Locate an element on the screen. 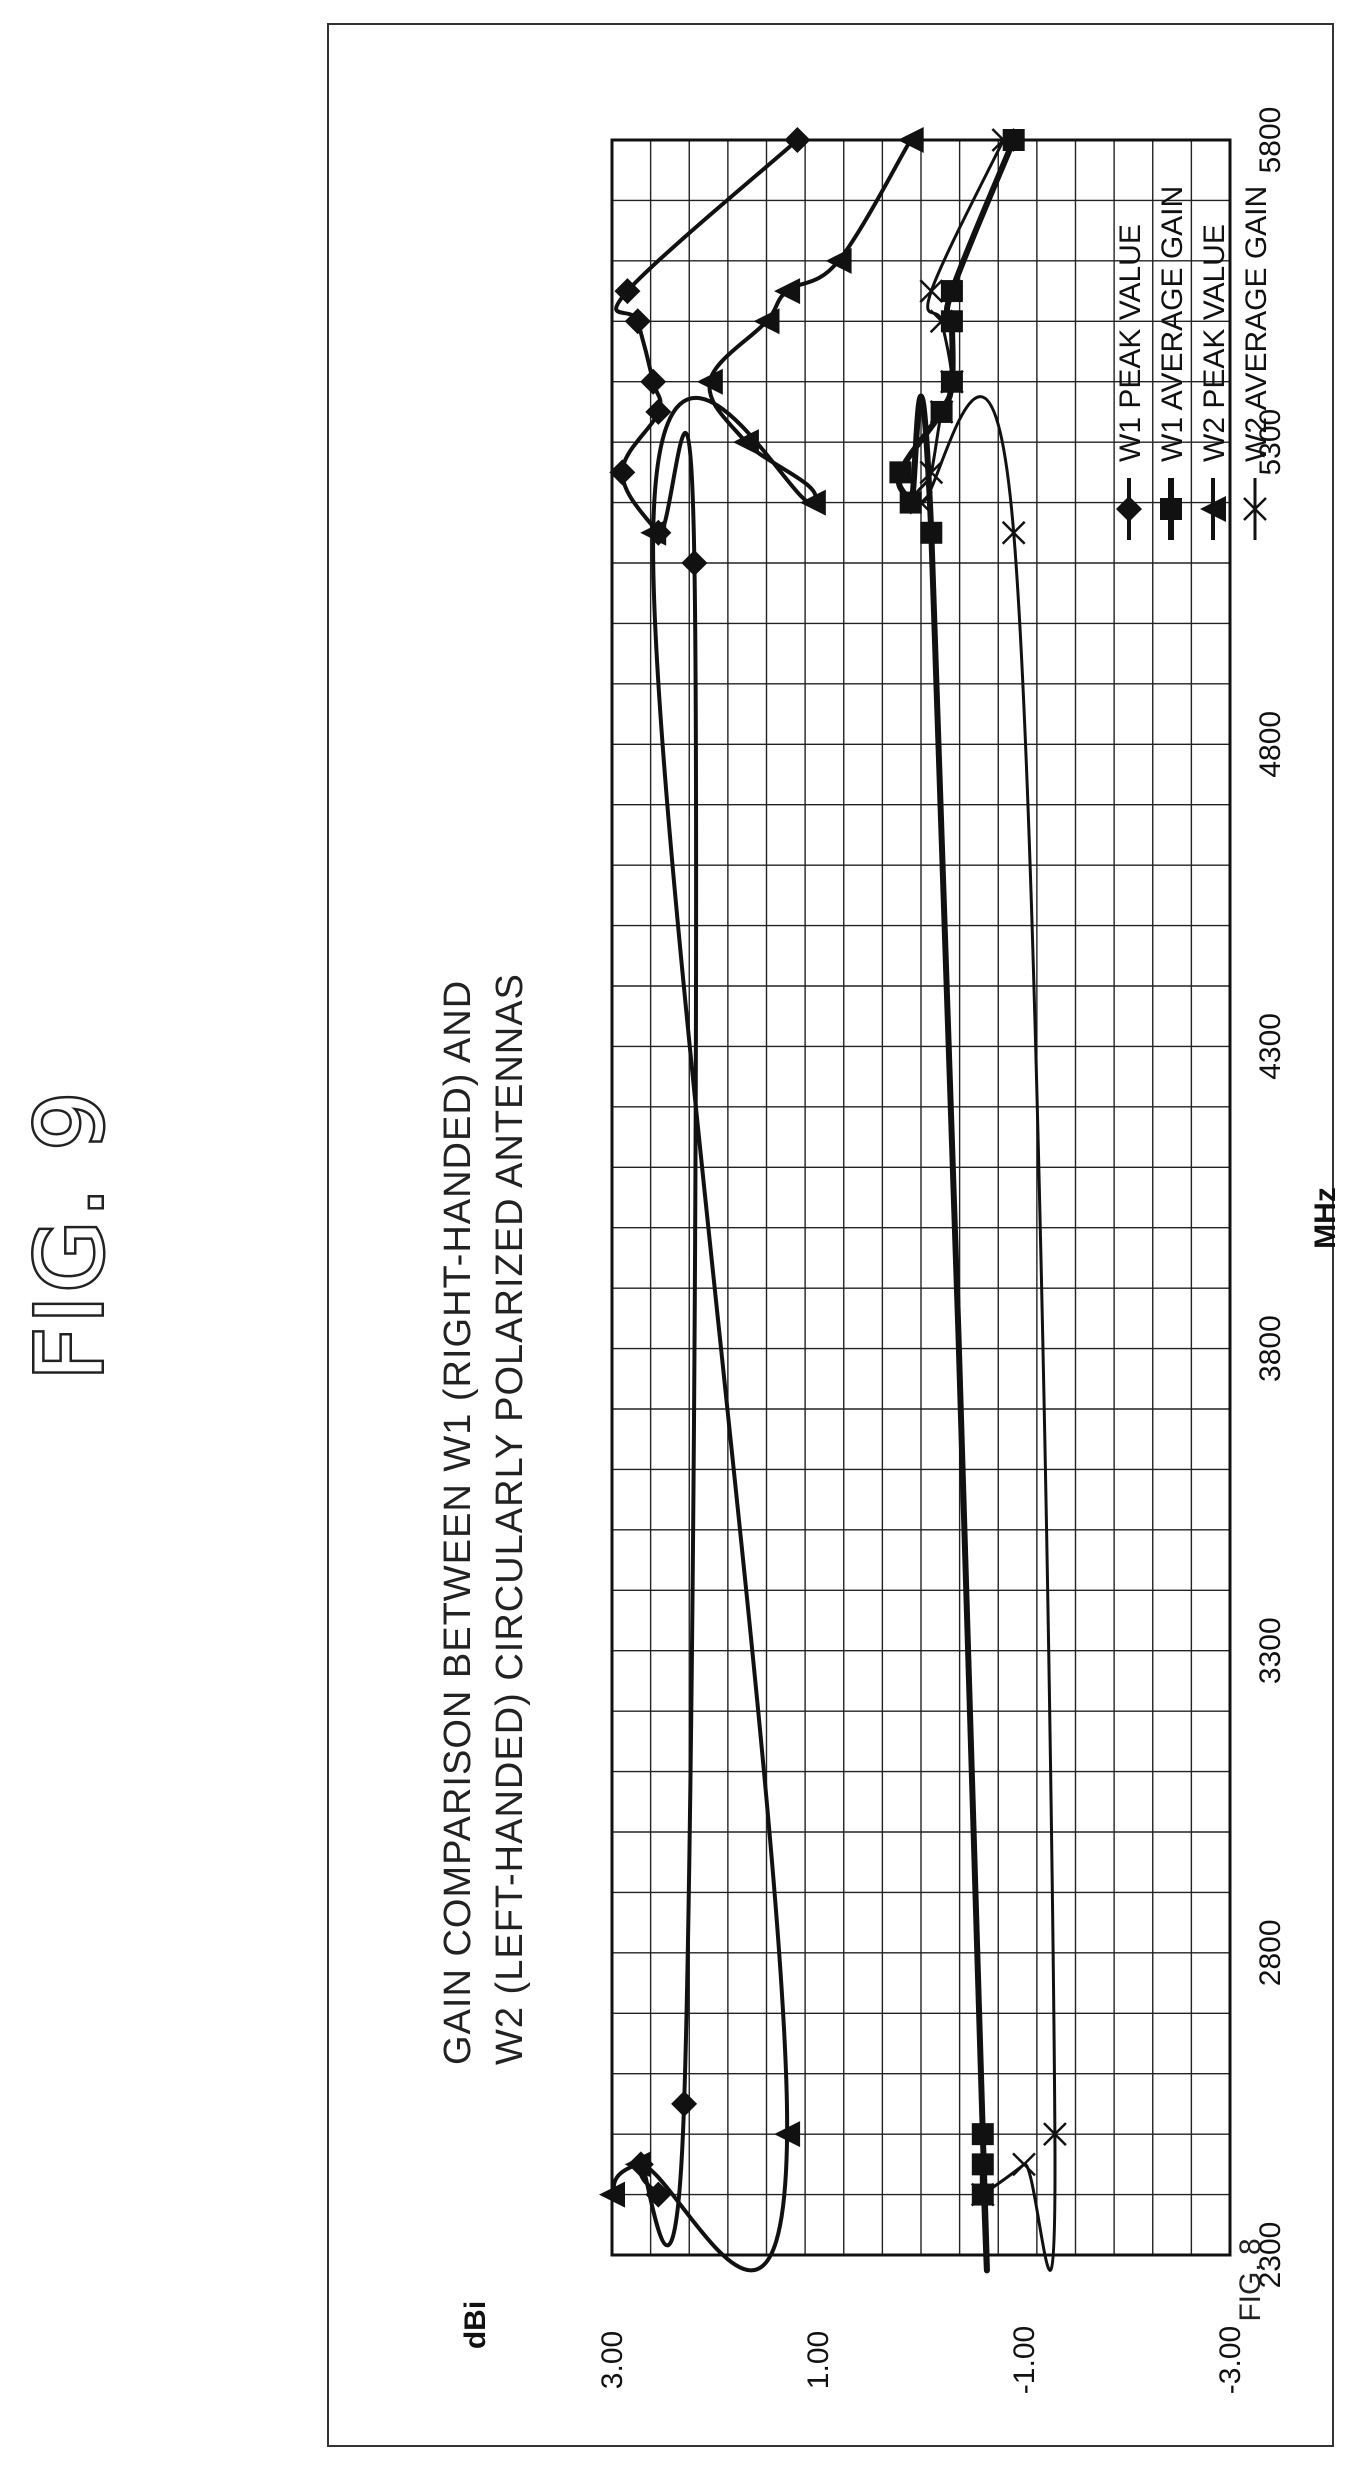 The image size is (1365, 2468). legend-label: W2 AVERAGE GAIN is located at coordinates (1256, 324).